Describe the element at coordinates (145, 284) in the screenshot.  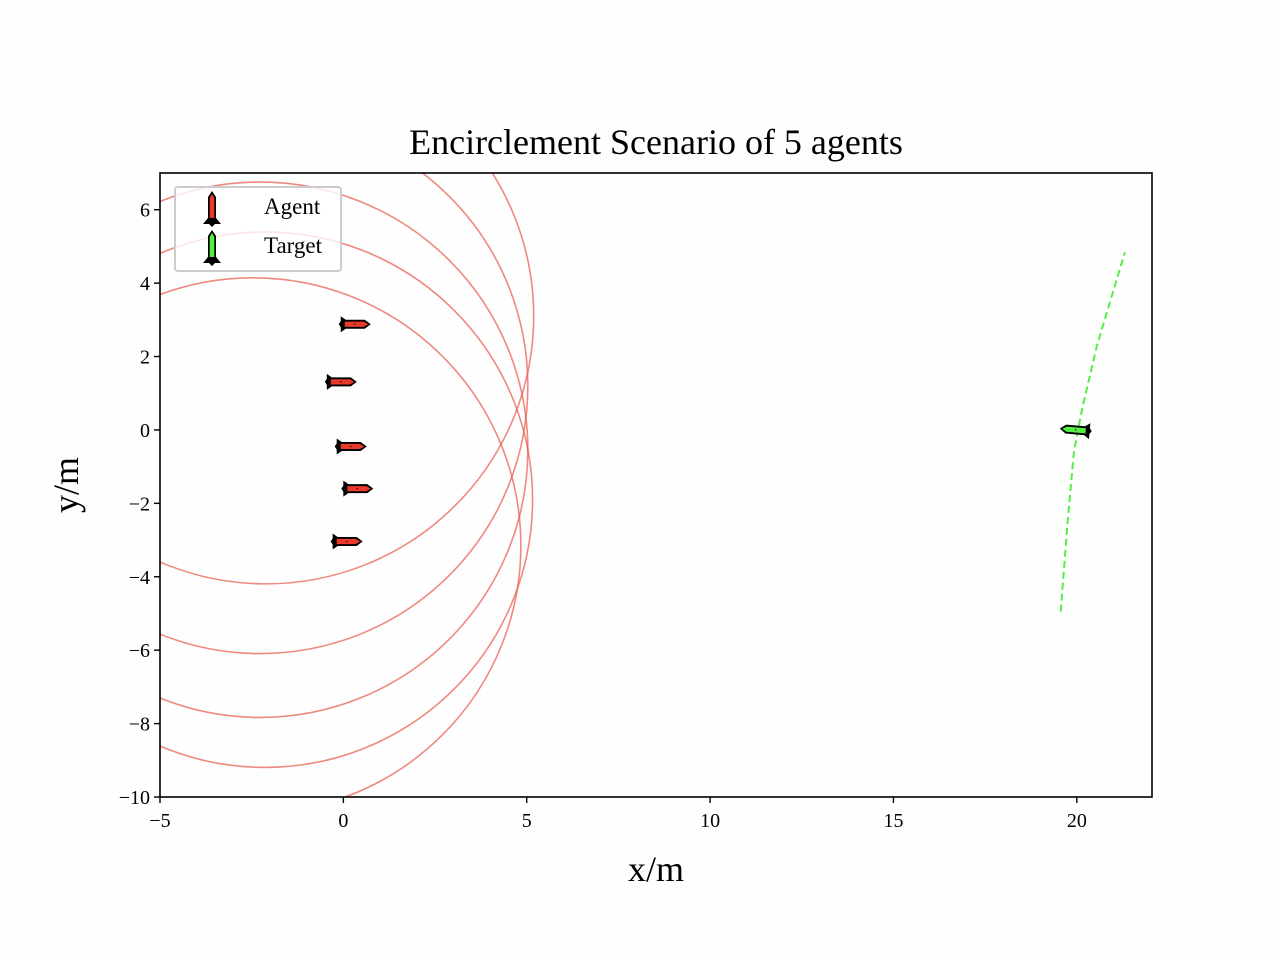
I see `y-tick-label: 4` at that location.